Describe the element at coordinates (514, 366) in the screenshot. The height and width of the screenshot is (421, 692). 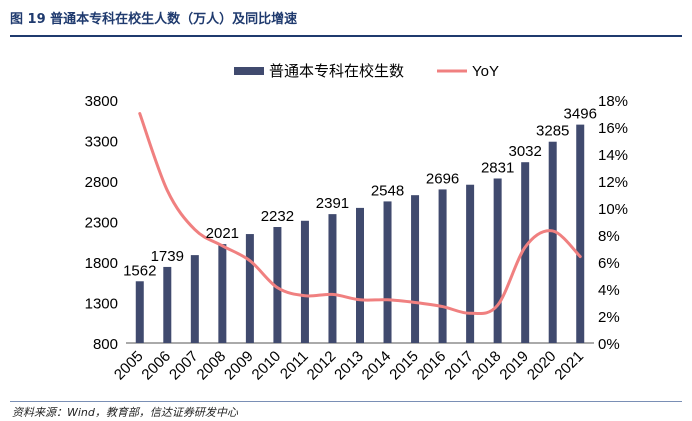
I see `x-tick-label: 2019` at that location.